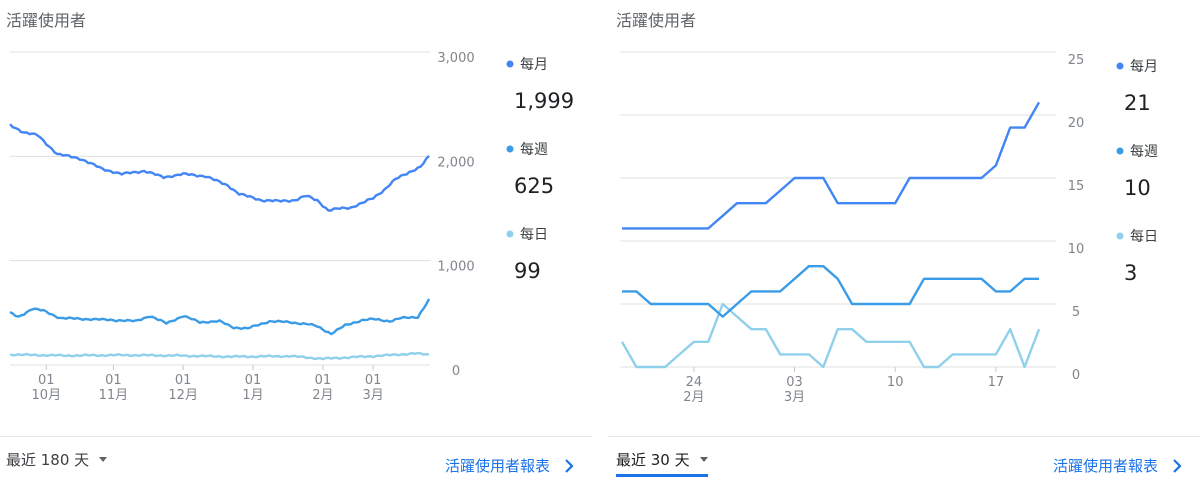 Image resolution: width=1200 pixels, height=501 pixels. Describe the element at coordinates (895, 382) in the screenshot. I see `x-tick-day-2: 10` at that location.